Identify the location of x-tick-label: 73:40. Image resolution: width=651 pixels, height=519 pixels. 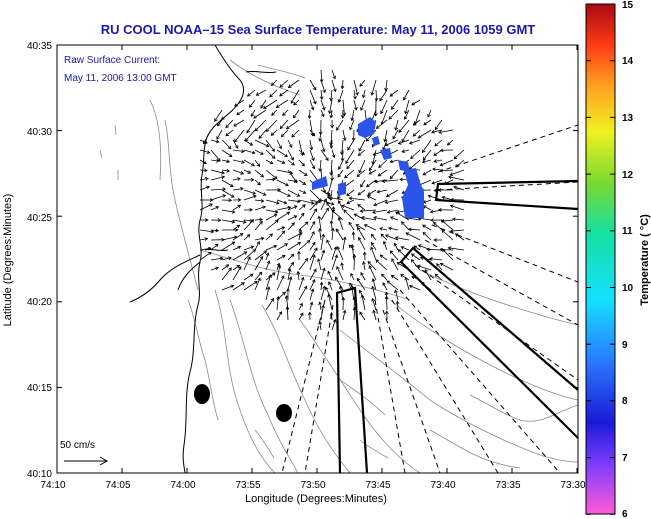
(442, 485).